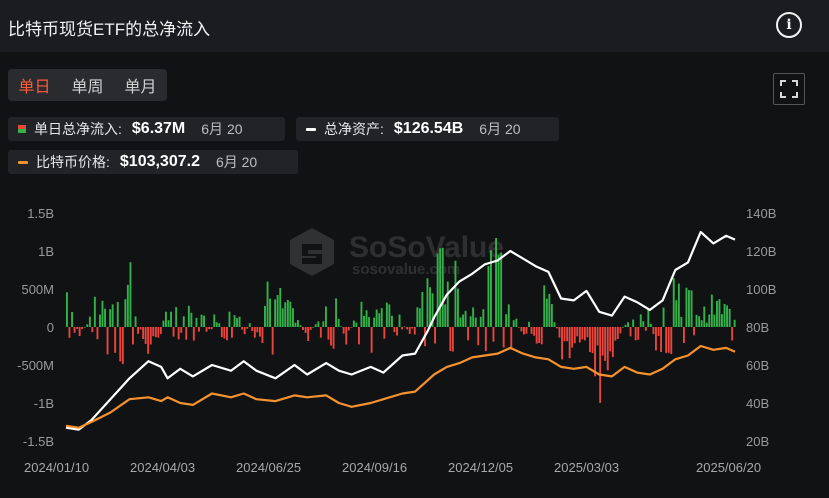  Describe the element at coordinates (789, 25) in the screenshot. I see `info-icon: i` at that location.